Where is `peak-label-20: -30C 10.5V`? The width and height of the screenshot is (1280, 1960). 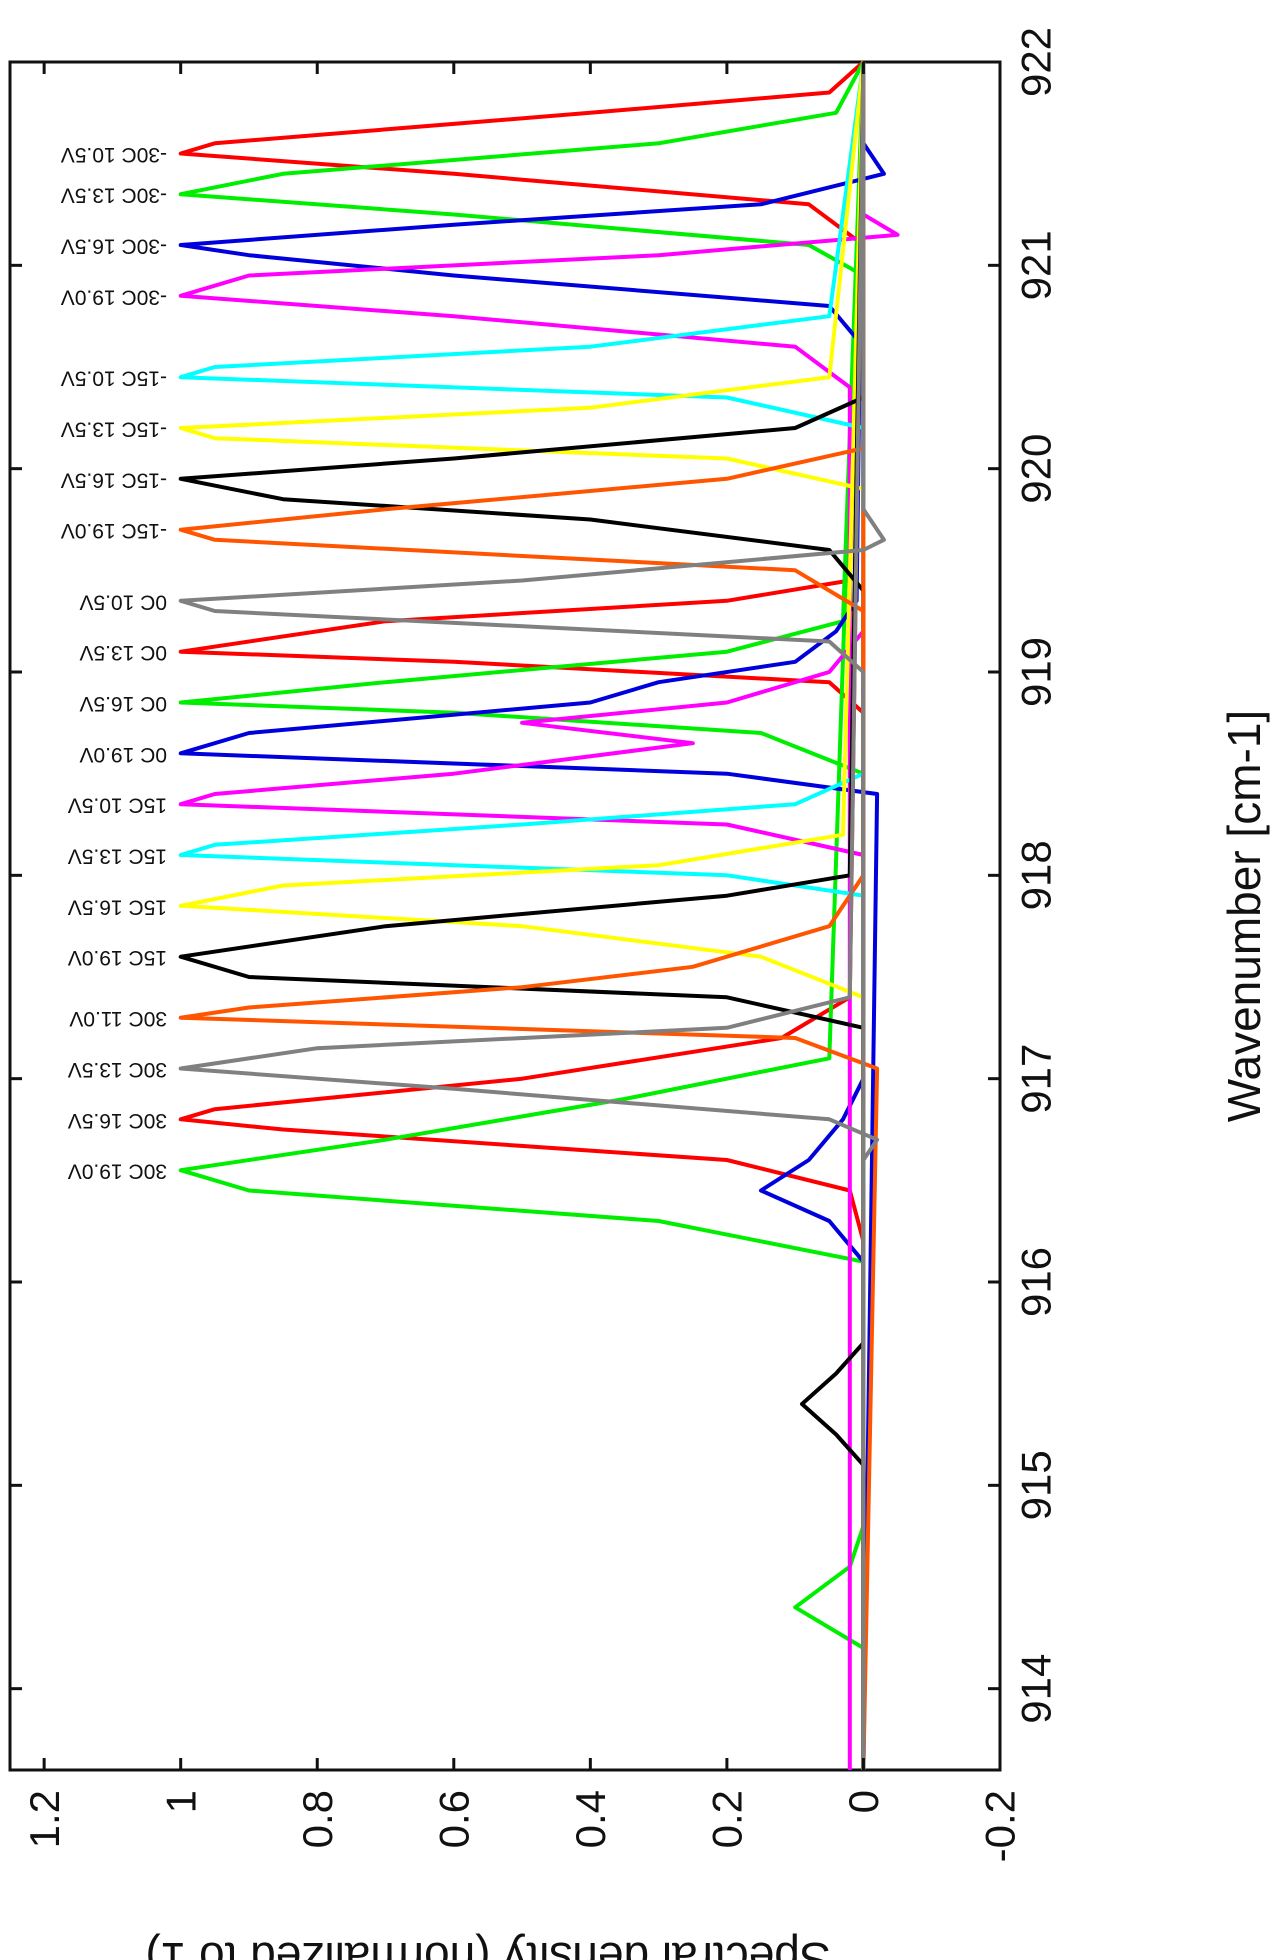
peak-label-20: -30C 10.5V is located at coordinates (114, 154).